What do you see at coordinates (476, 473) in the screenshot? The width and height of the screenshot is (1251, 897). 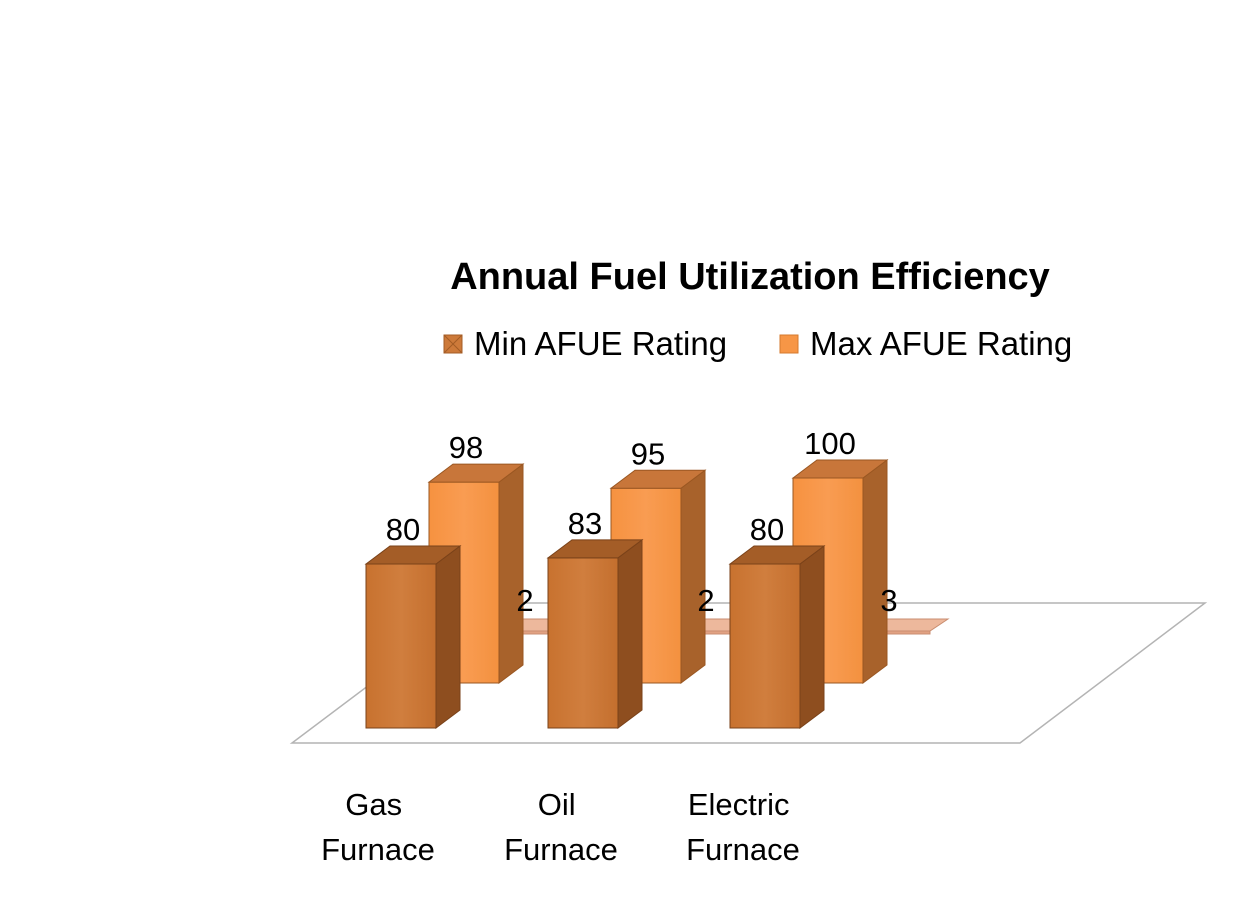 I see `bar-s2-gas-top` at bounding box center [476, 473].